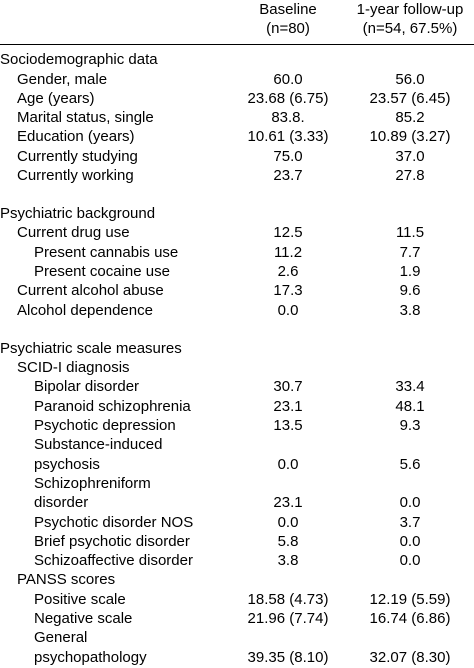 This screenshot has width=474, height=668. Describe the element at coordinates (73, 232) in the screenshot. I see `row-label: Current drug use` at that location.